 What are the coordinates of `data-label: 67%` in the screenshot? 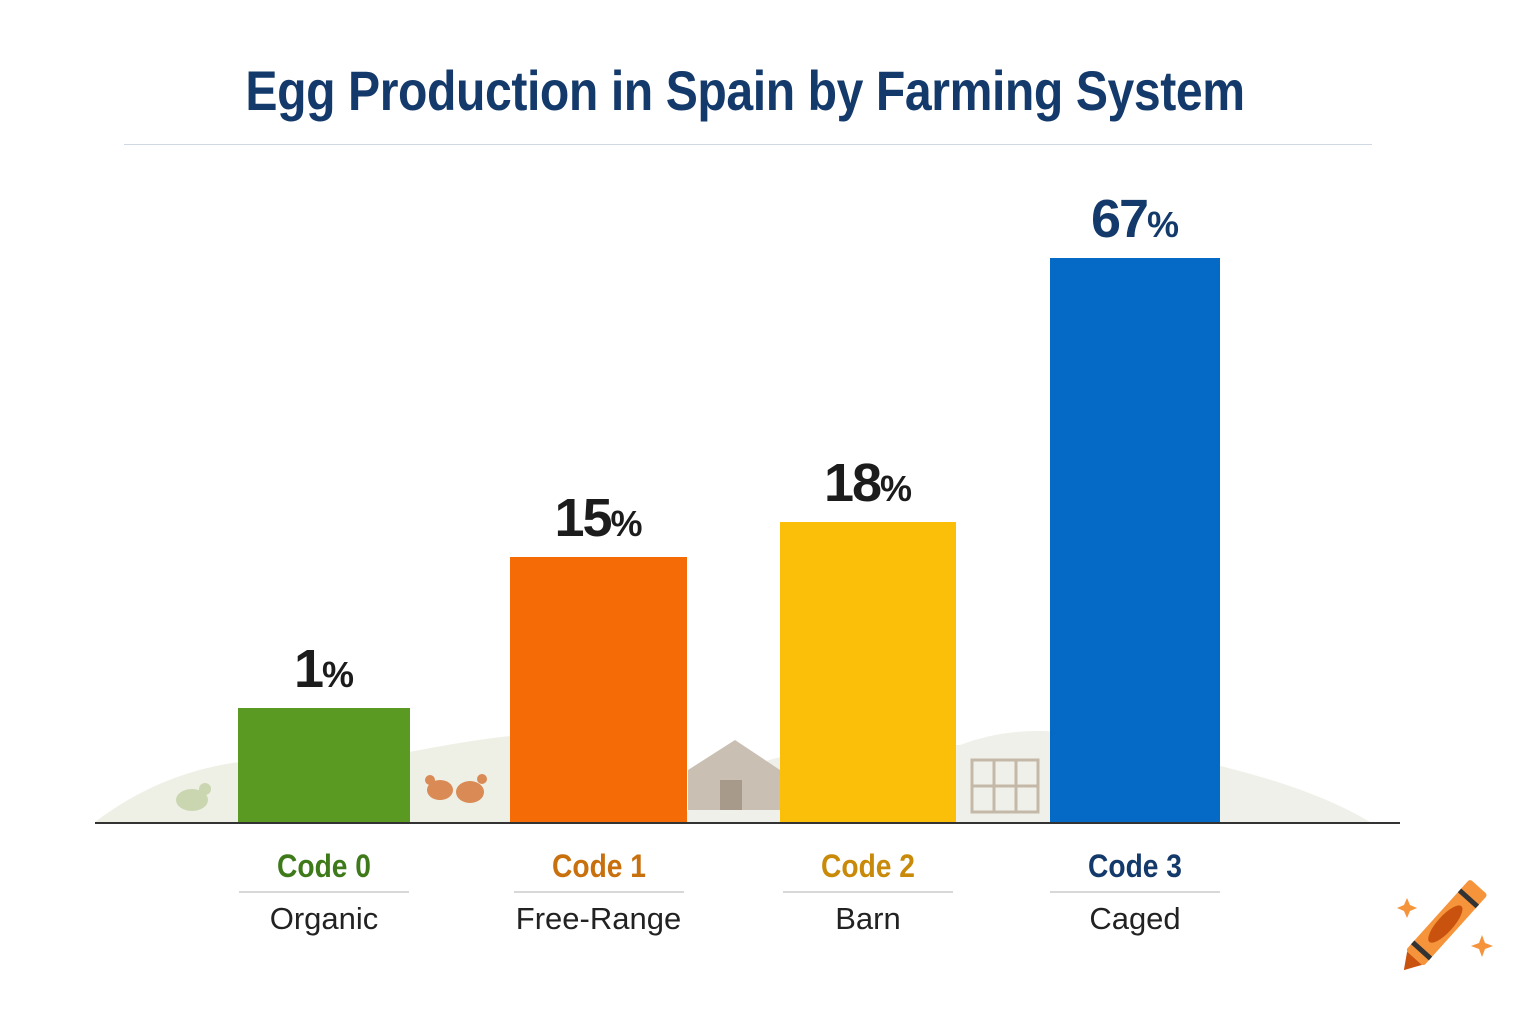 It's located at (1135, 219).